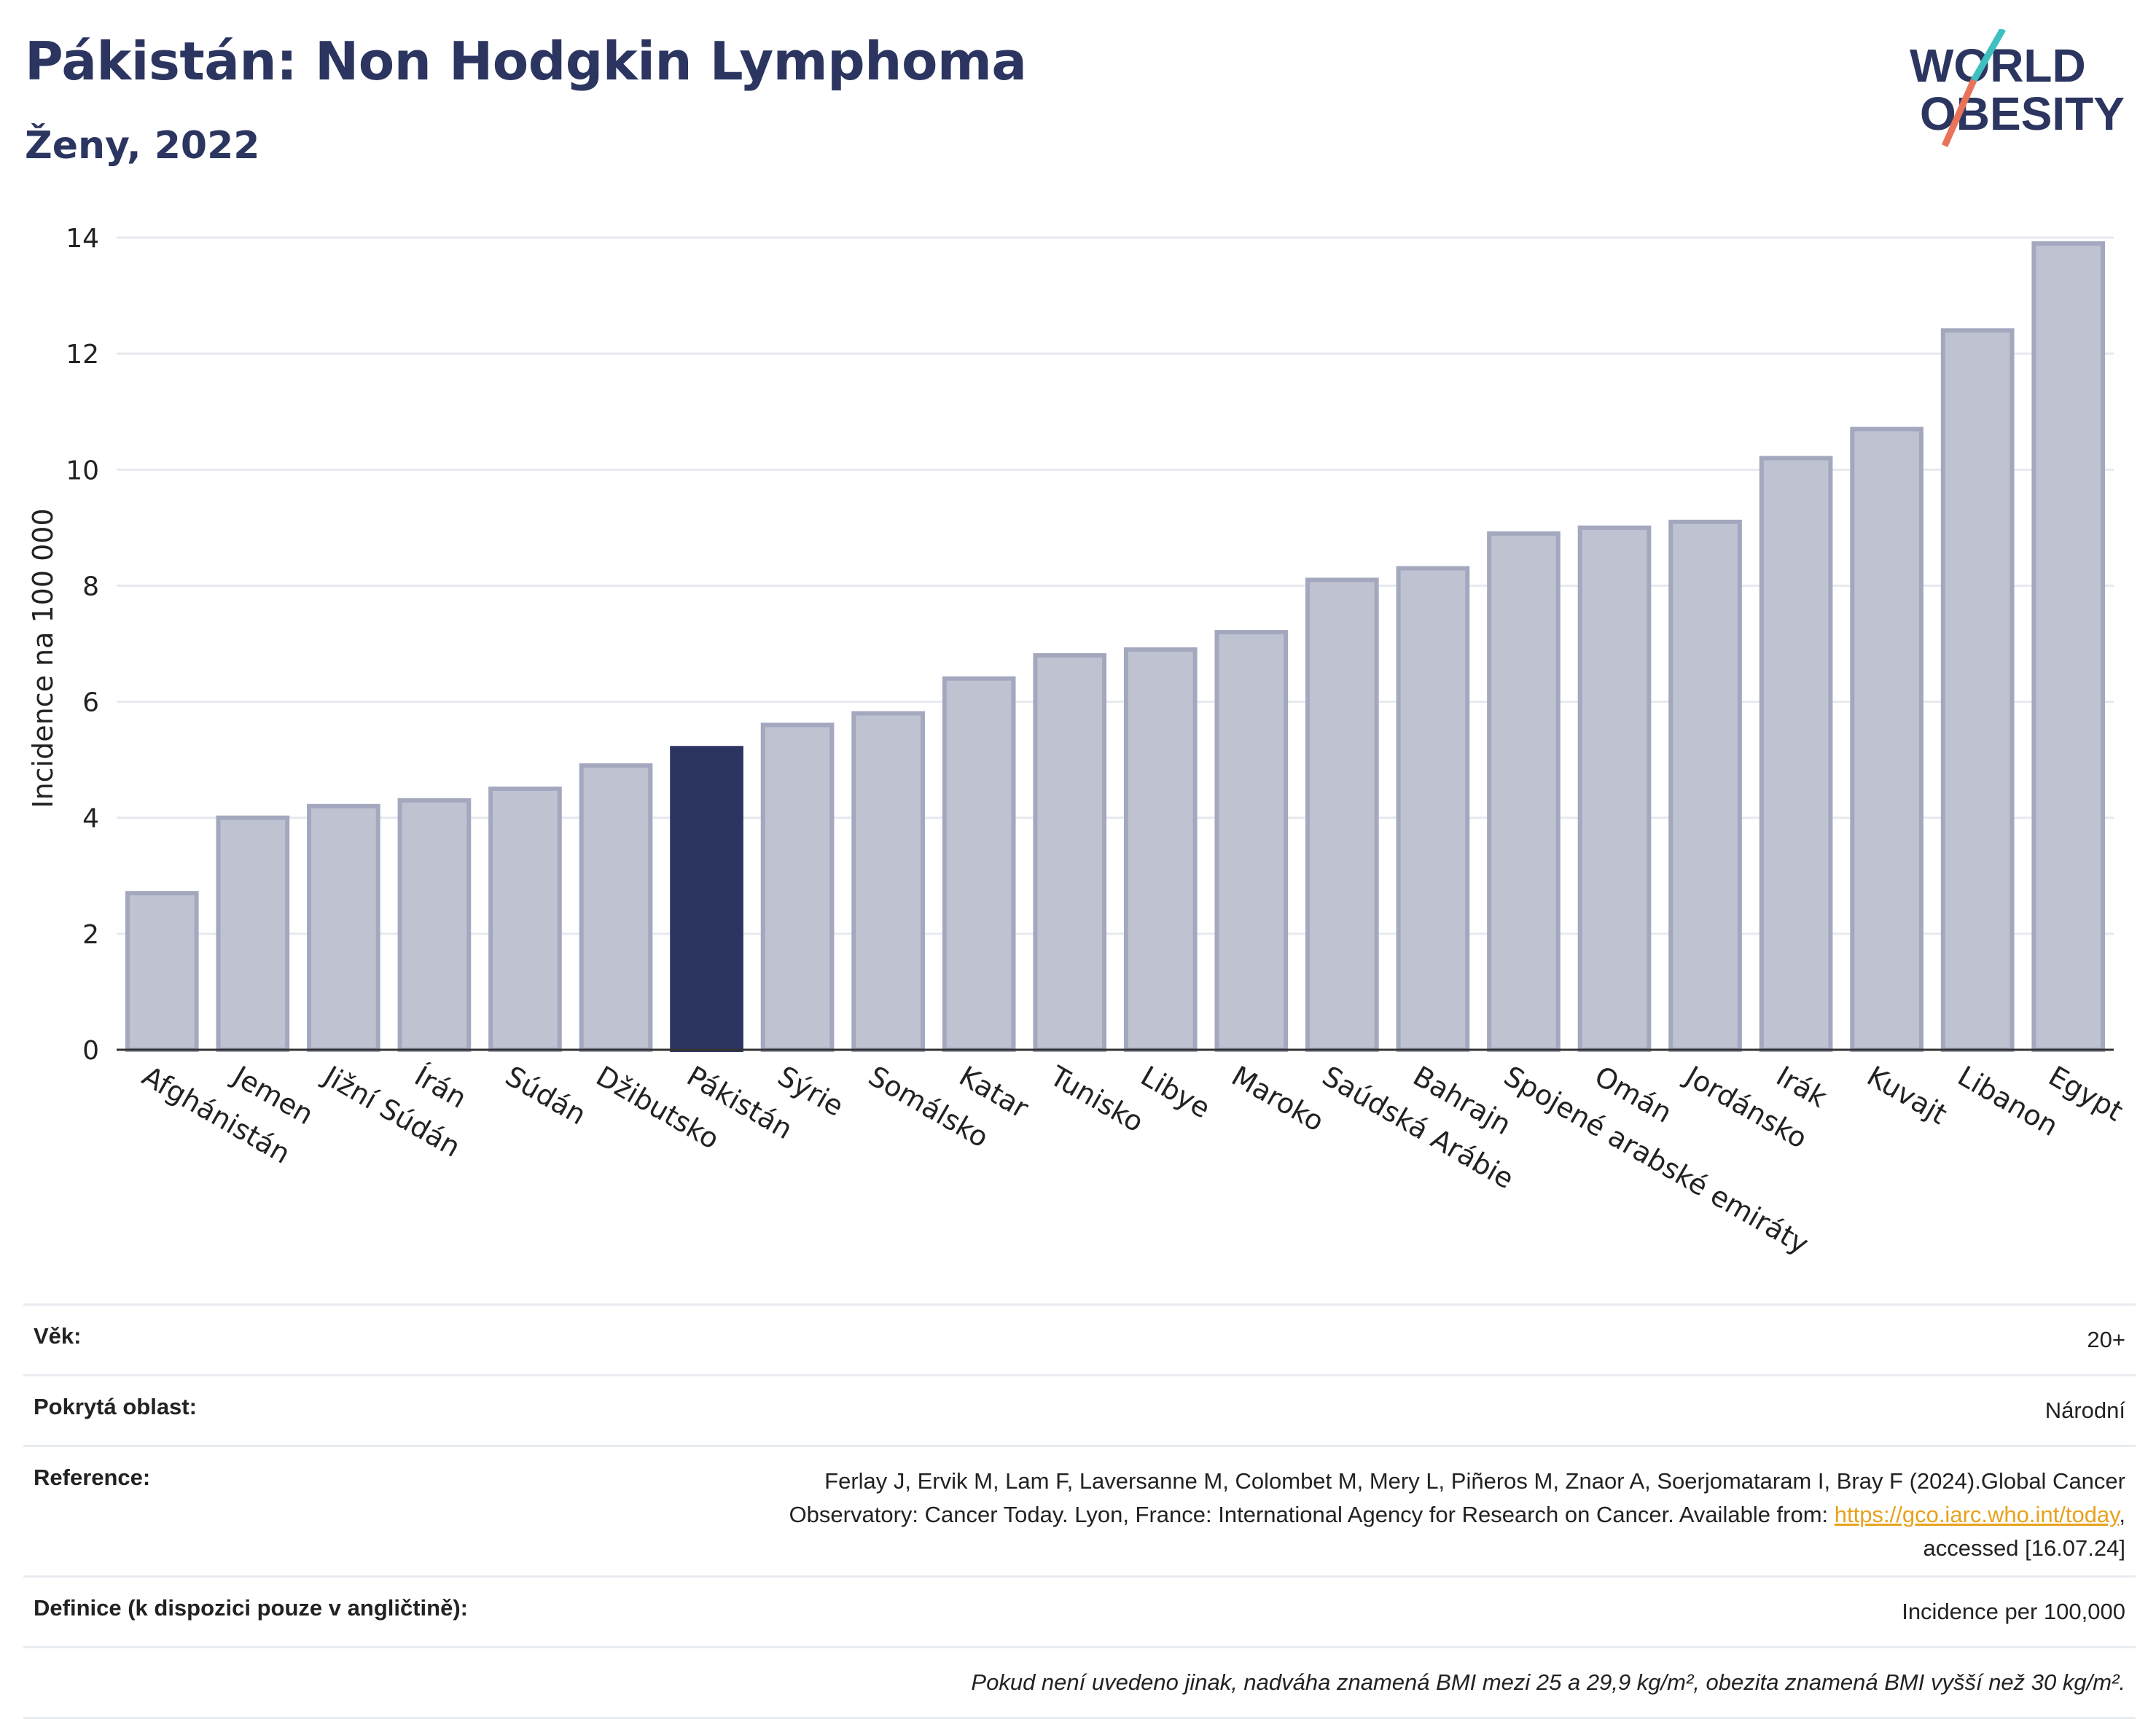 This screenshot has width=2156, height=1719. Describe the element at coordinates (1070, 852) in the screenshot. I see `bar-tunisko` at that location.